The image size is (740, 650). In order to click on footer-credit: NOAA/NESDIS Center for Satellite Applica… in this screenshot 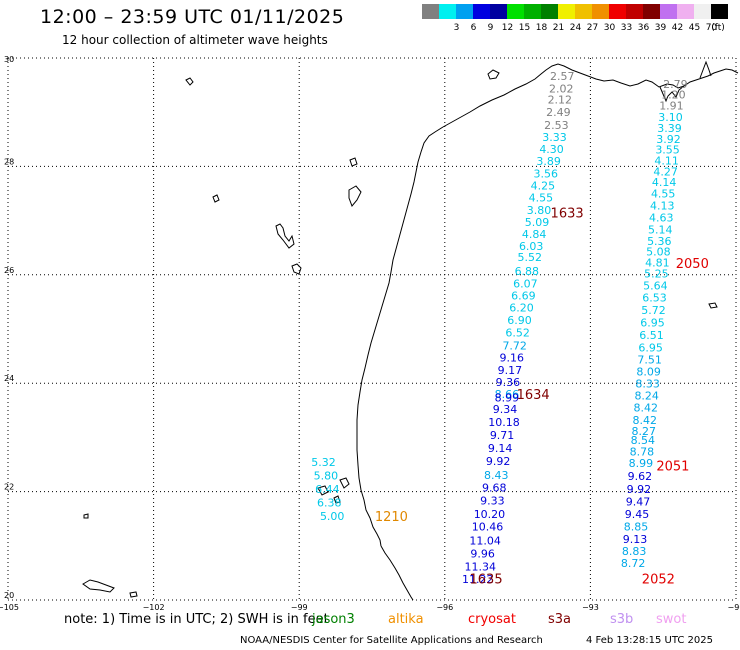, I will do `click(391, 640)`.